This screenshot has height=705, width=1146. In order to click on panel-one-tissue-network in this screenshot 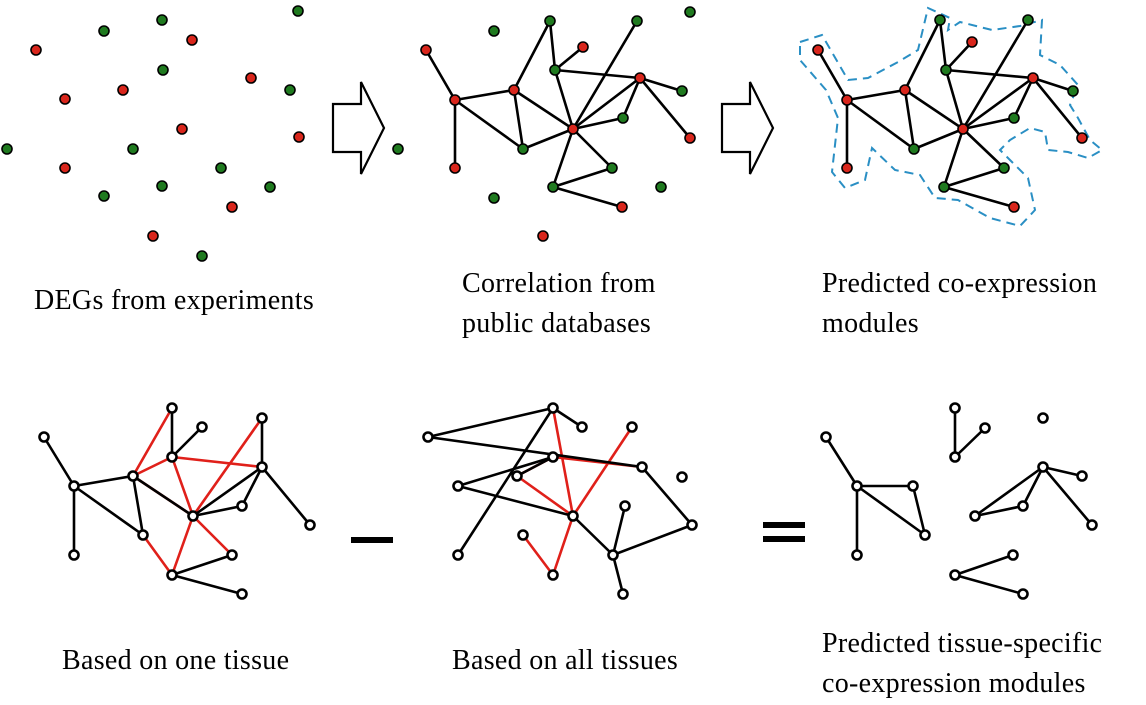, I will do `click(177, 501)`.